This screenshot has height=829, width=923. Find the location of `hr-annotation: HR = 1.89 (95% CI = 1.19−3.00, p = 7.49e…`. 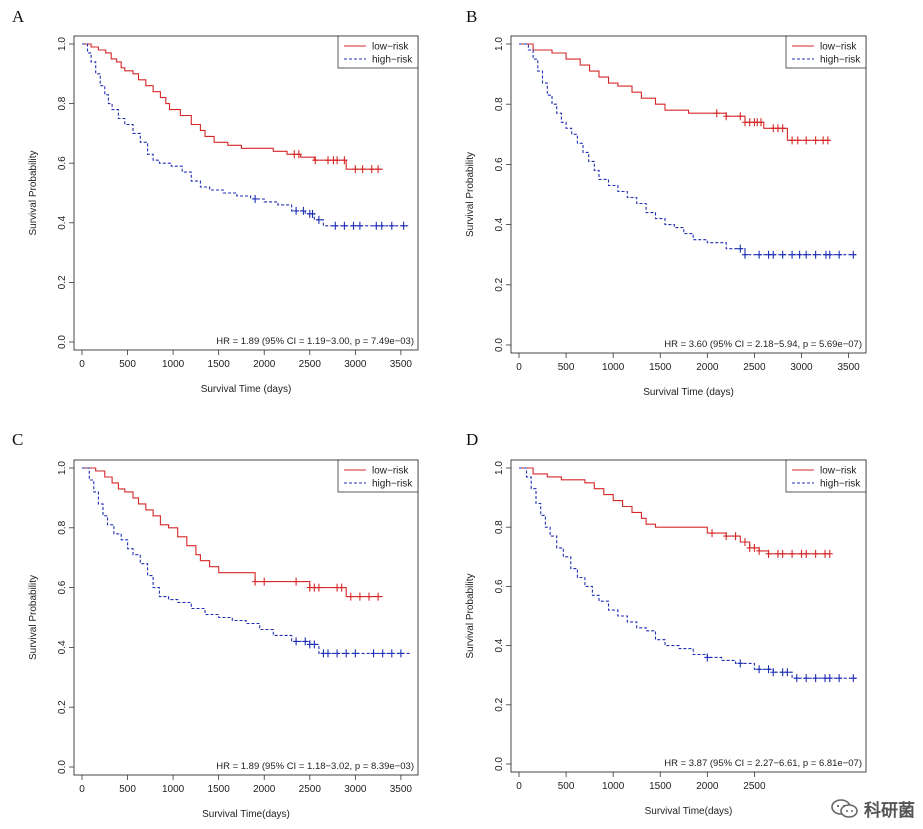

hr-annotation: HR = 1.89 (95% CI = 1.19−3.00, p = 7.49e… is located at coordinates (315, 341).